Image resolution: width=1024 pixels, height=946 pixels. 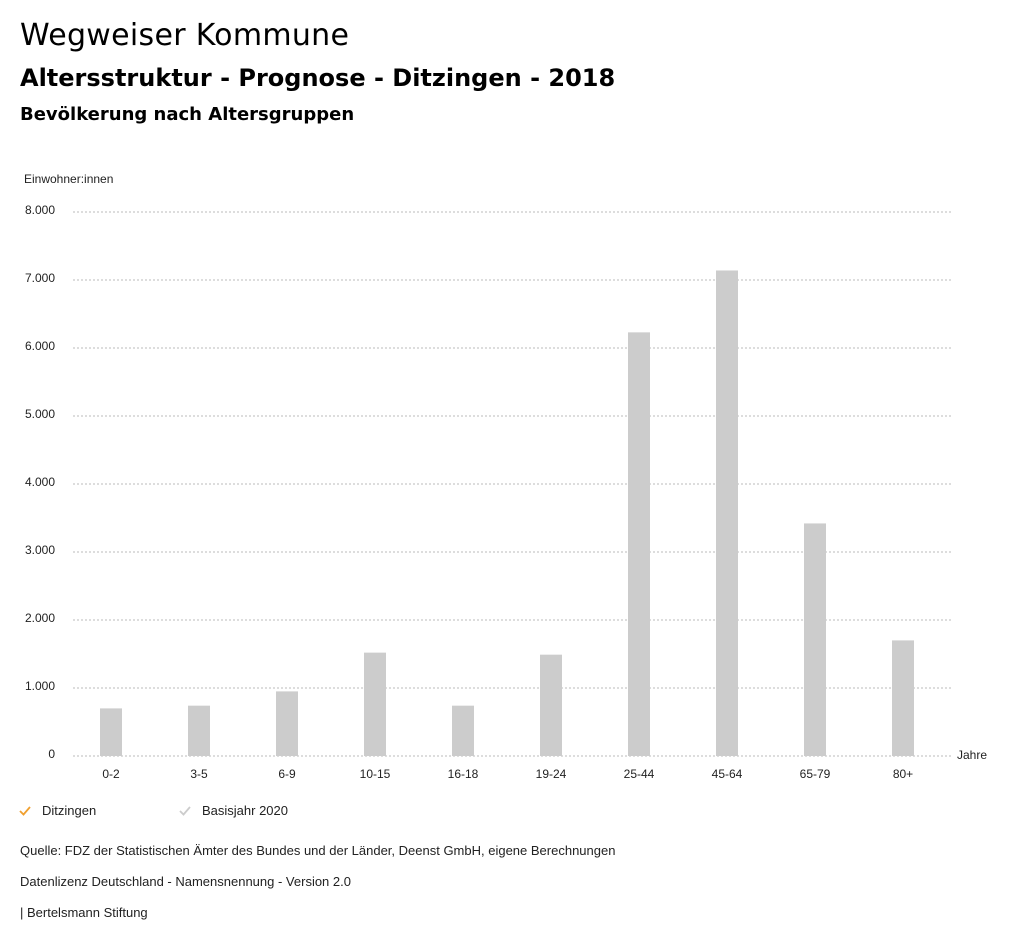 What do you see at coordinates (40, 550) in the screenshot?
I see `y-tick-label: 3.000` at bounding box center [40, 550].